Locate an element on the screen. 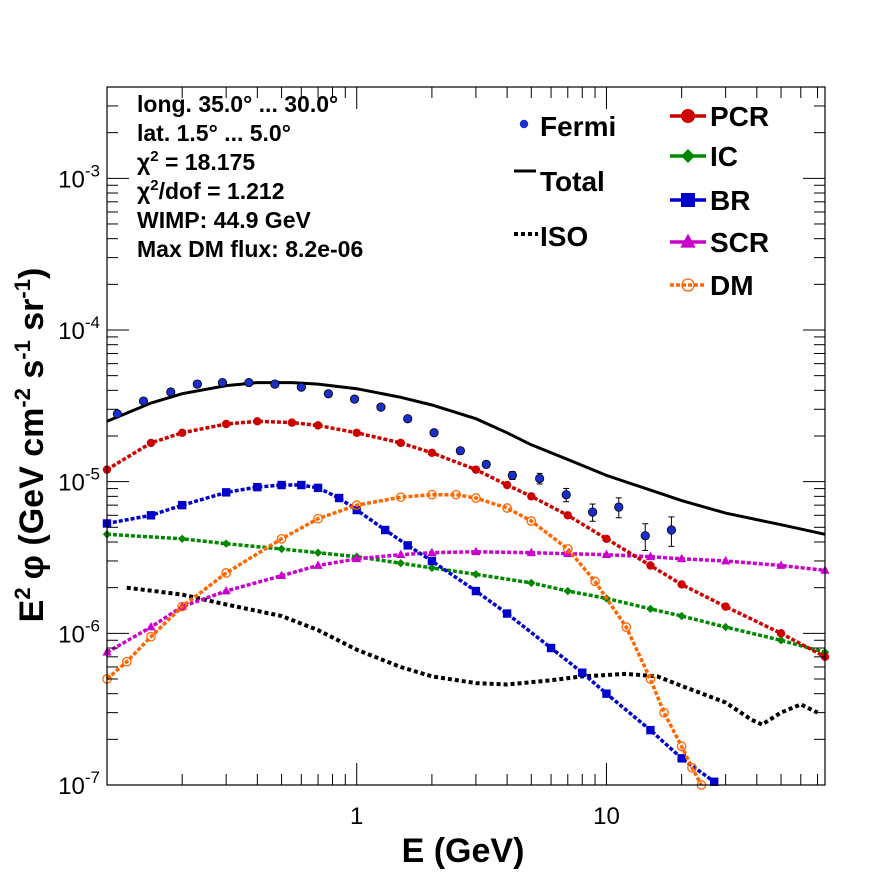 The width and height of the screenshot is (896, 872). series-iso is located at coordinates (472, 656).